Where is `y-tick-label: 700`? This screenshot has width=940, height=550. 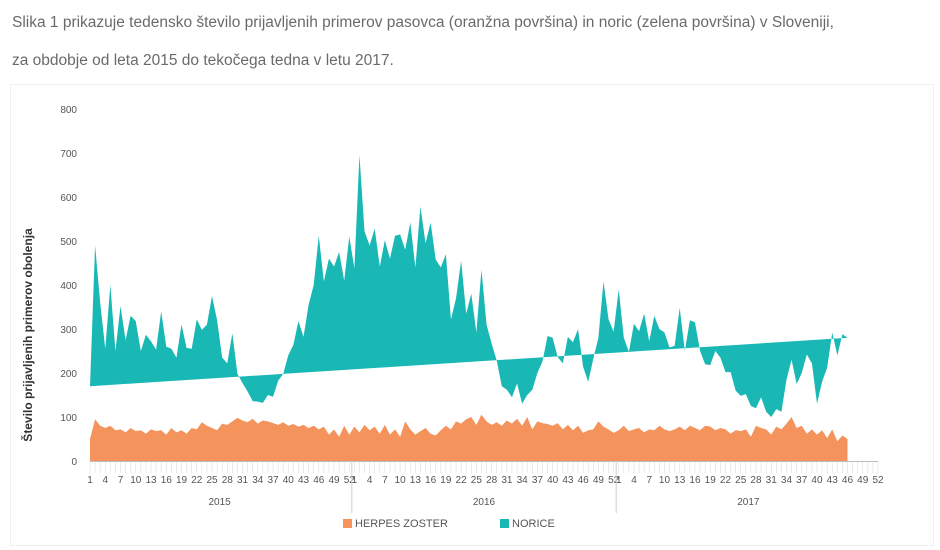 y-tick-label: 700 is located at coordinates (68, 154).